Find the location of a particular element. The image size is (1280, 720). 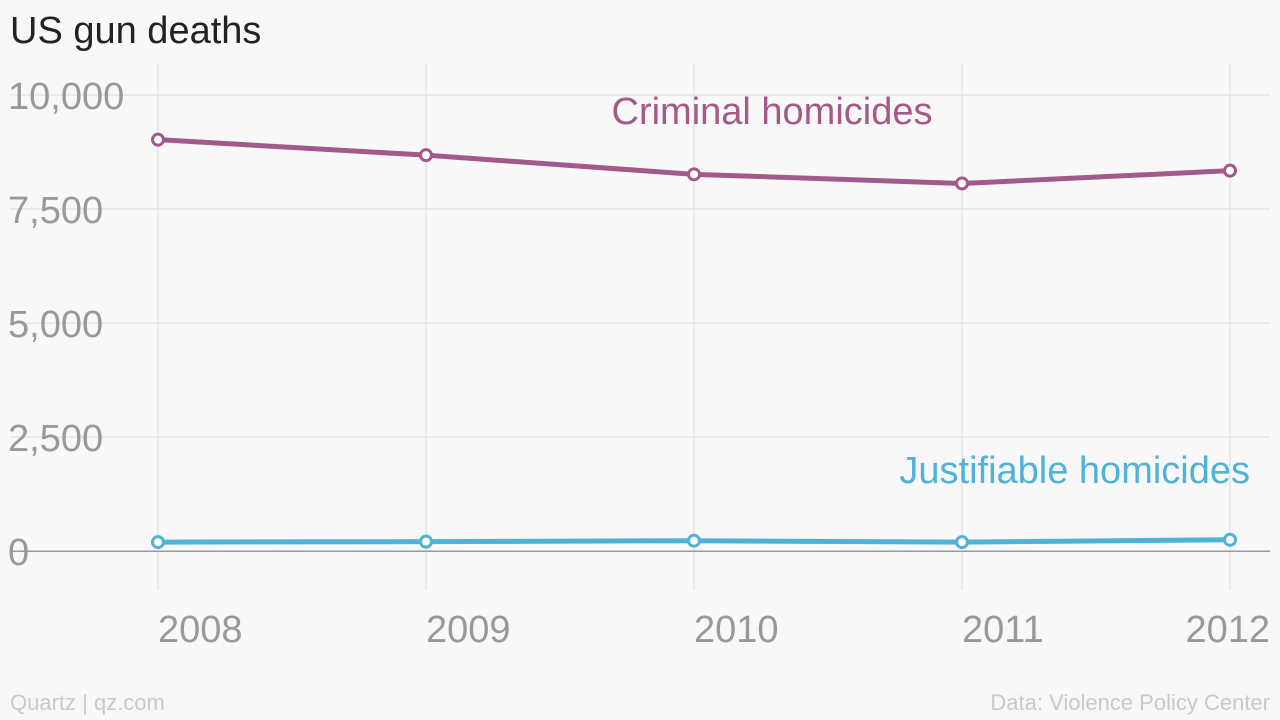

x-axis-tick-labels: 2008 2009 2010 2011 2012 is located at coordinates (714, 630).